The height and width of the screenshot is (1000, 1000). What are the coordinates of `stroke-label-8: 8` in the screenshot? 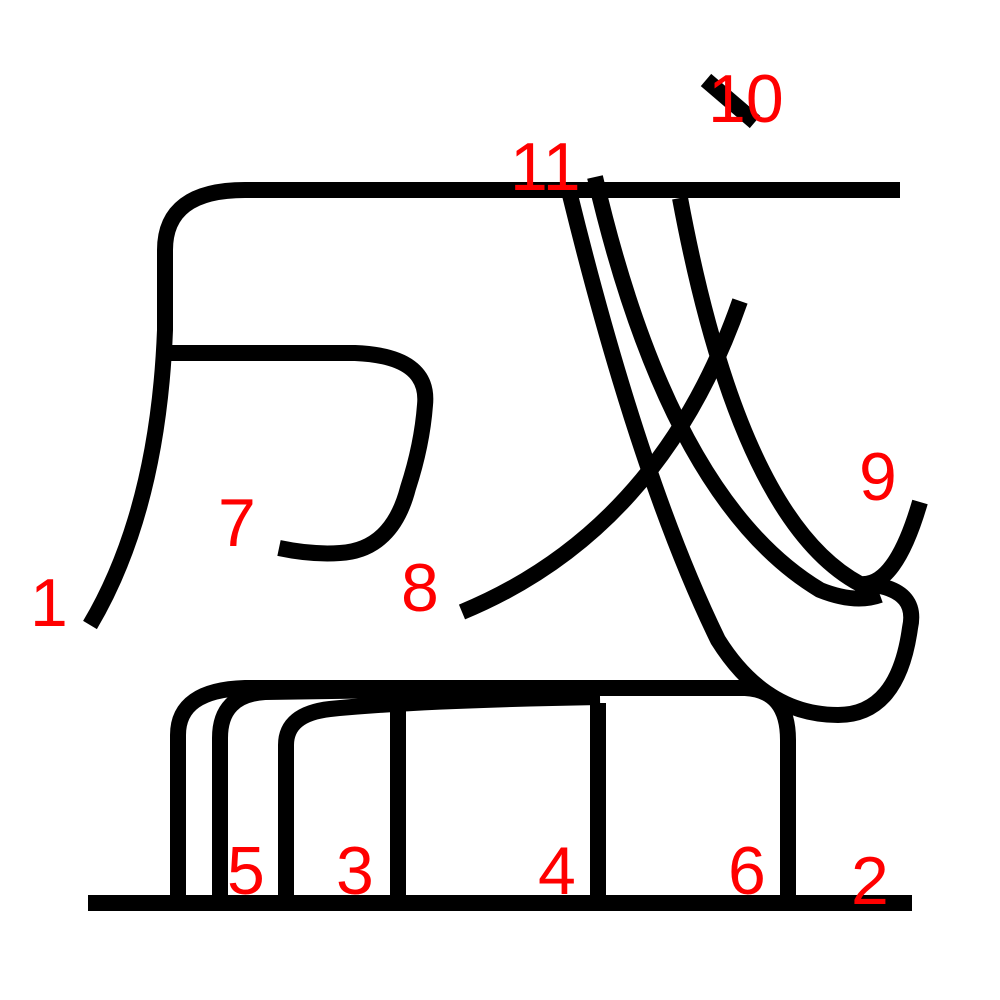 It's located at (420, 588).